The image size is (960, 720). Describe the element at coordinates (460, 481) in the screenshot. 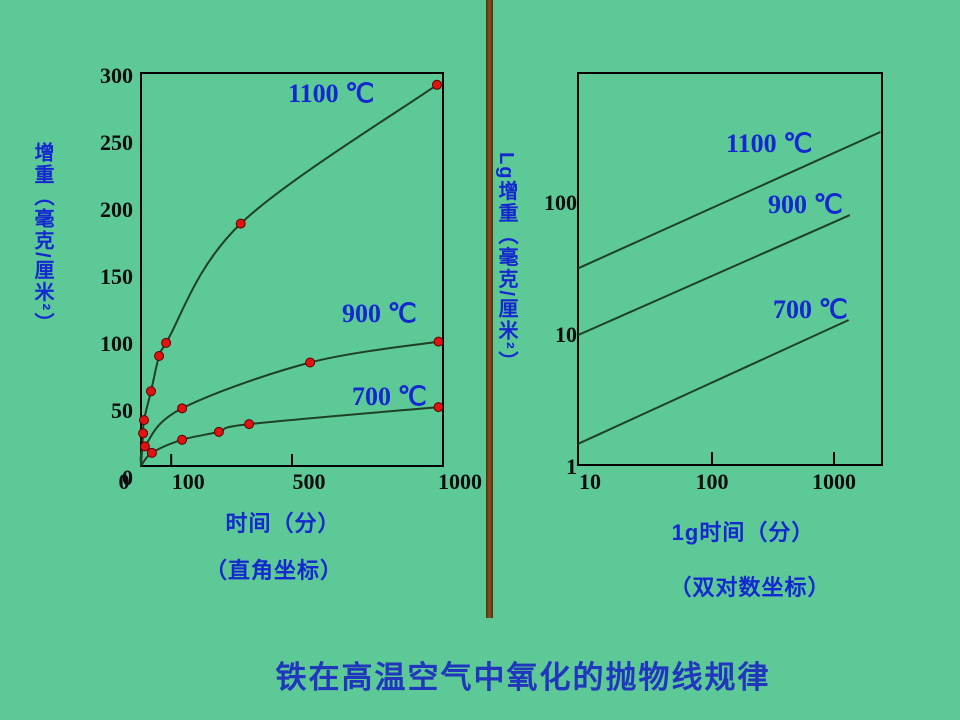

I see `left-x-tick-label: 1000` at that location.